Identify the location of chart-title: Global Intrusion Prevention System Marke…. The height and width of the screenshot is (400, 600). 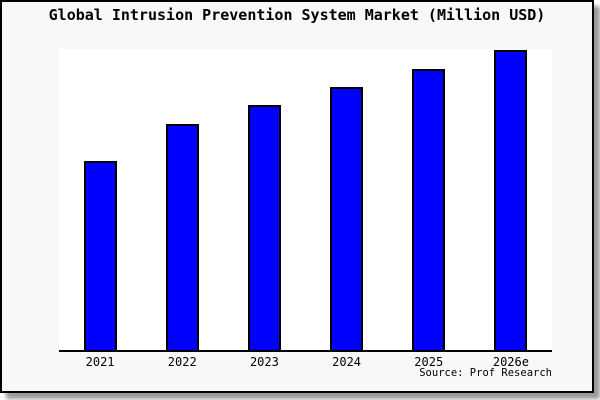
(297, 15).